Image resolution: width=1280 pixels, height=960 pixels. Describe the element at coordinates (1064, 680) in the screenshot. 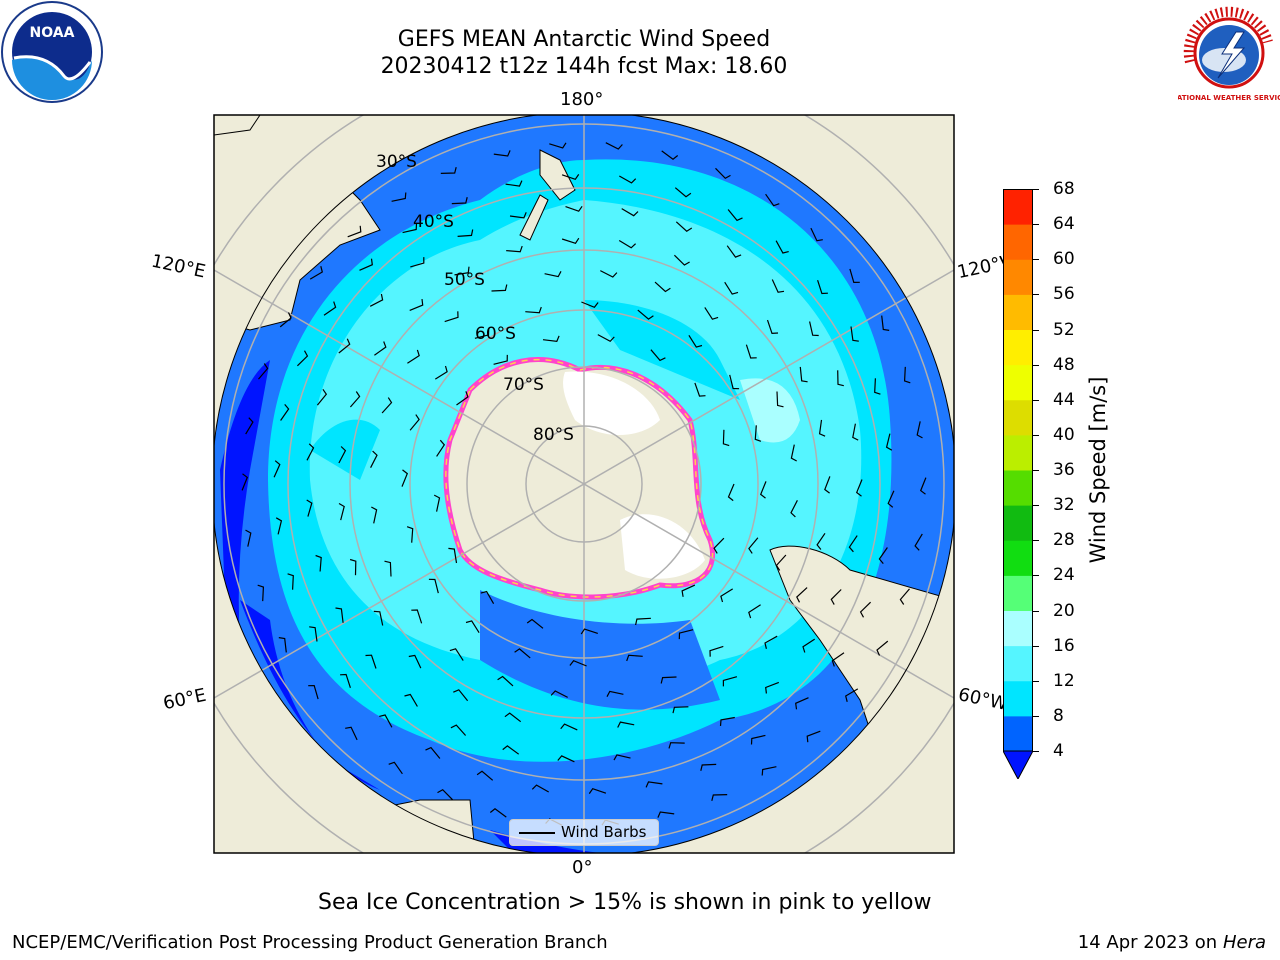

I see `colorbar-tick-label: 12` at that location.